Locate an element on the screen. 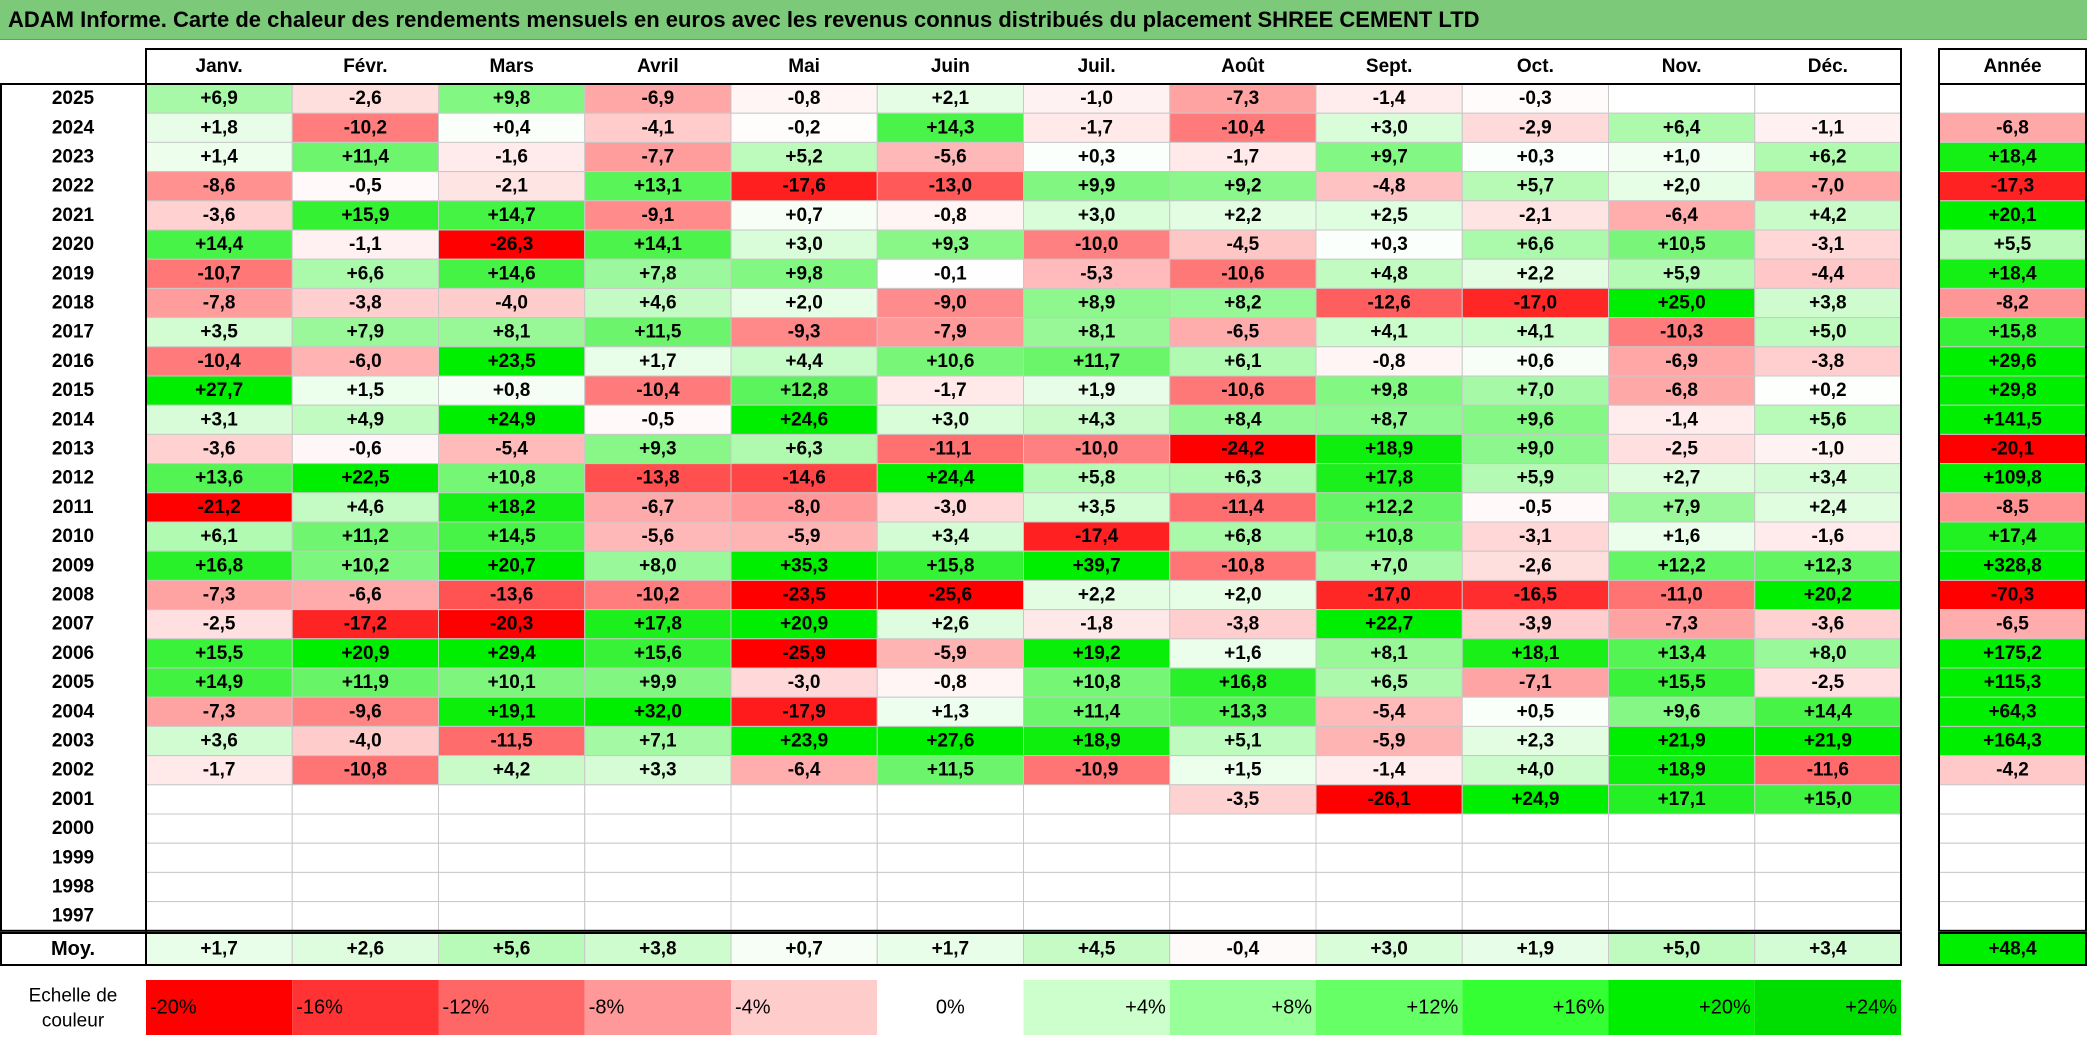 Image resolution: width=2087 pixels, height=1037 pixels. cell-value: +9,3 is located at coordinates (951, 244).